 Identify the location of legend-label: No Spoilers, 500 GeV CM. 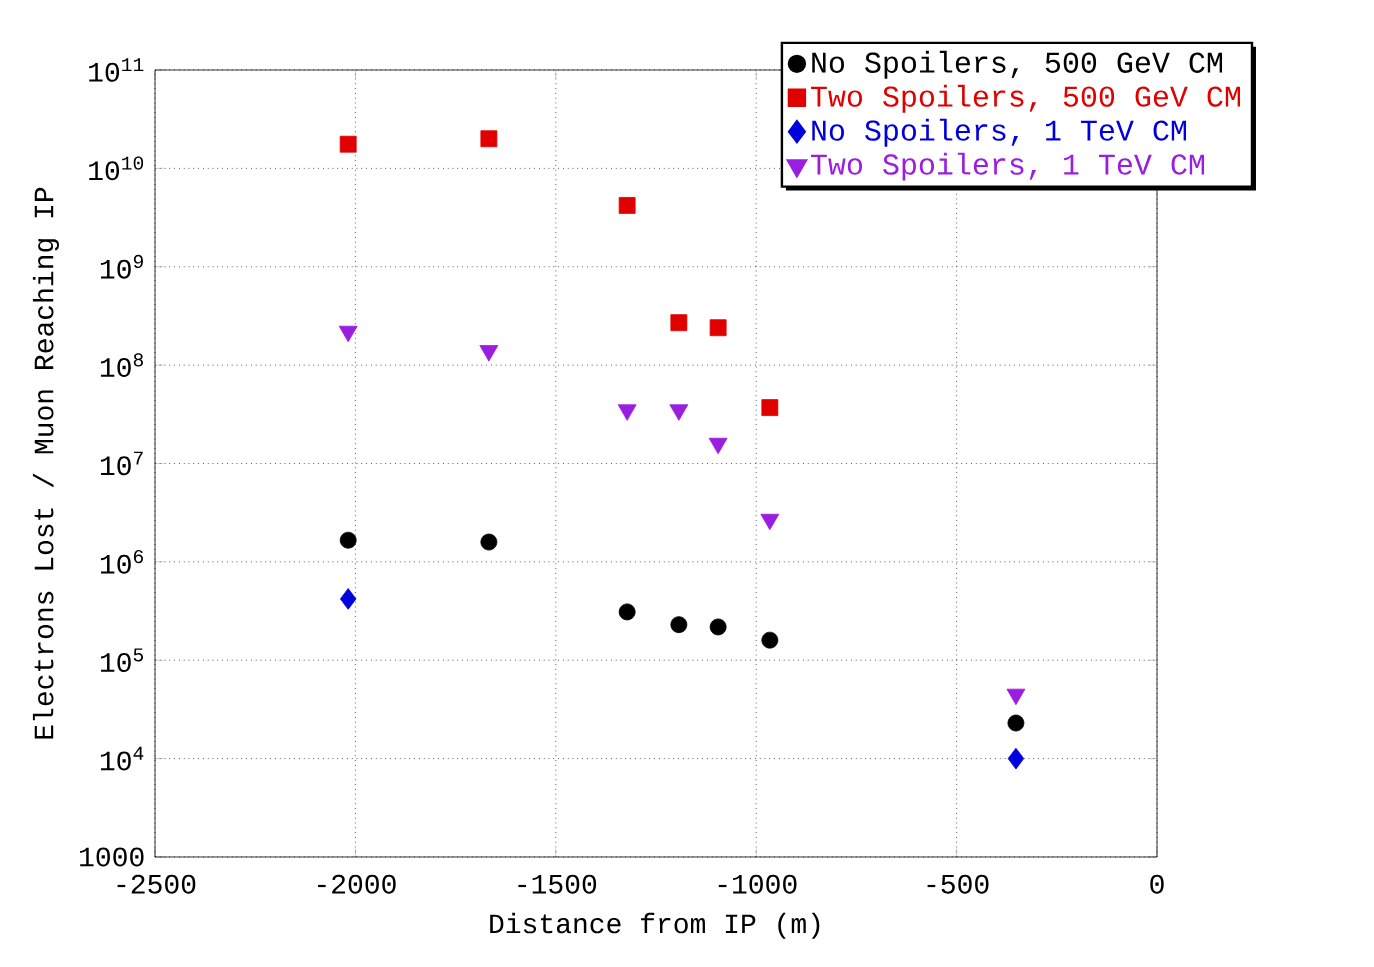
(1017, 64).